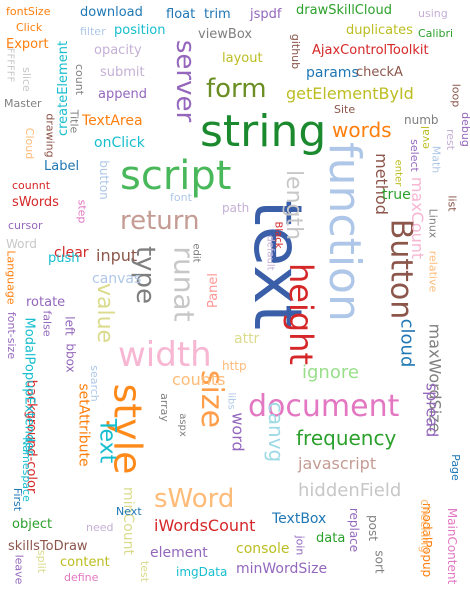 The image size is (470, 590). I want to click on cloud-word: aspx, so click(182, 425).